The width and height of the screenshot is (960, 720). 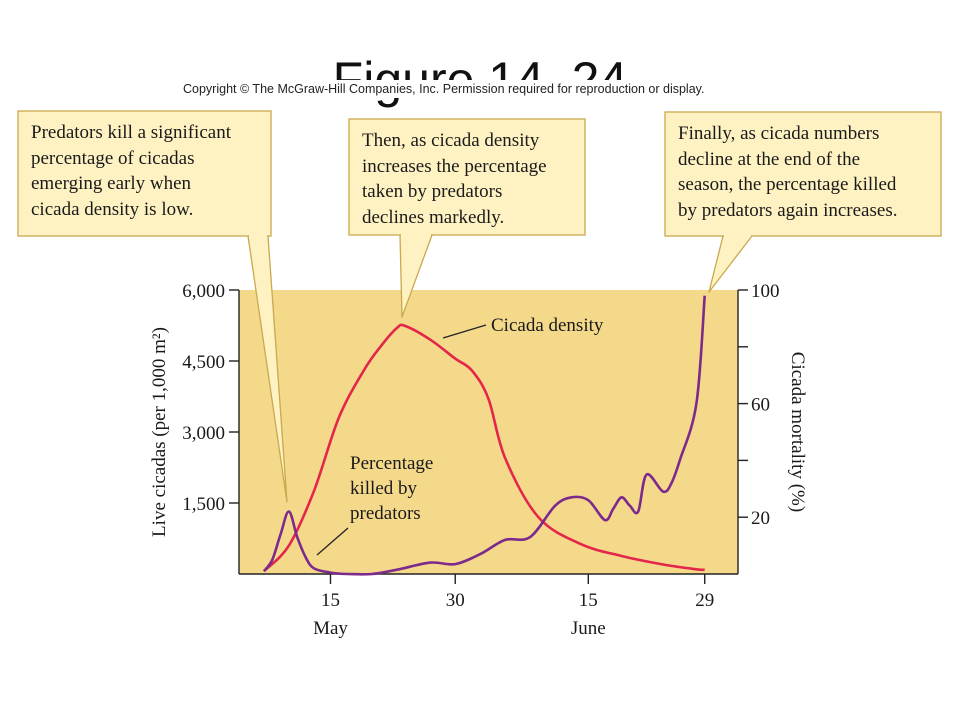 What do you see at coordinates (433, 217) in the screenshot?
I see `callout-middle-line: declines markedly.` at bounding box center [433, 217].